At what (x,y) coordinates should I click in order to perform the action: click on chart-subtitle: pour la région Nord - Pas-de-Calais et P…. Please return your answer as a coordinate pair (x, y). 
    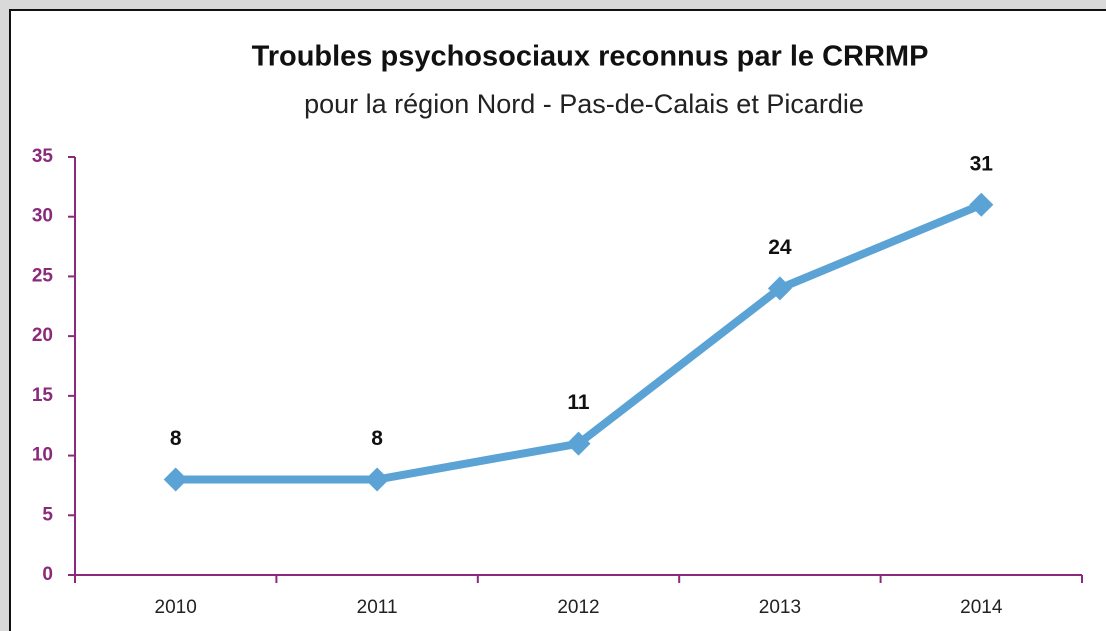
    Looking at the image, I should click on (584, 104).